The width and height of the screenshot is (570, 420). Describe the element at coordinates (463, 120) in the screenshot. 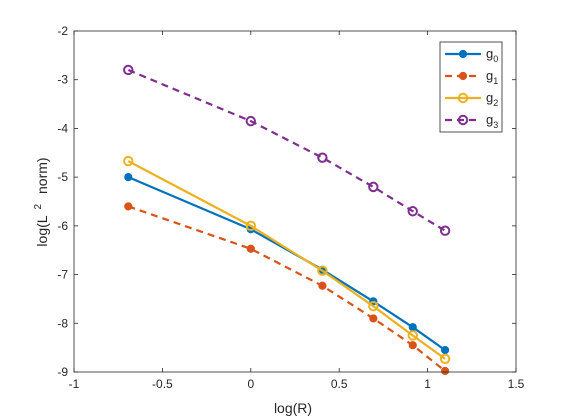

I see `legend-marker-g3` at that location.